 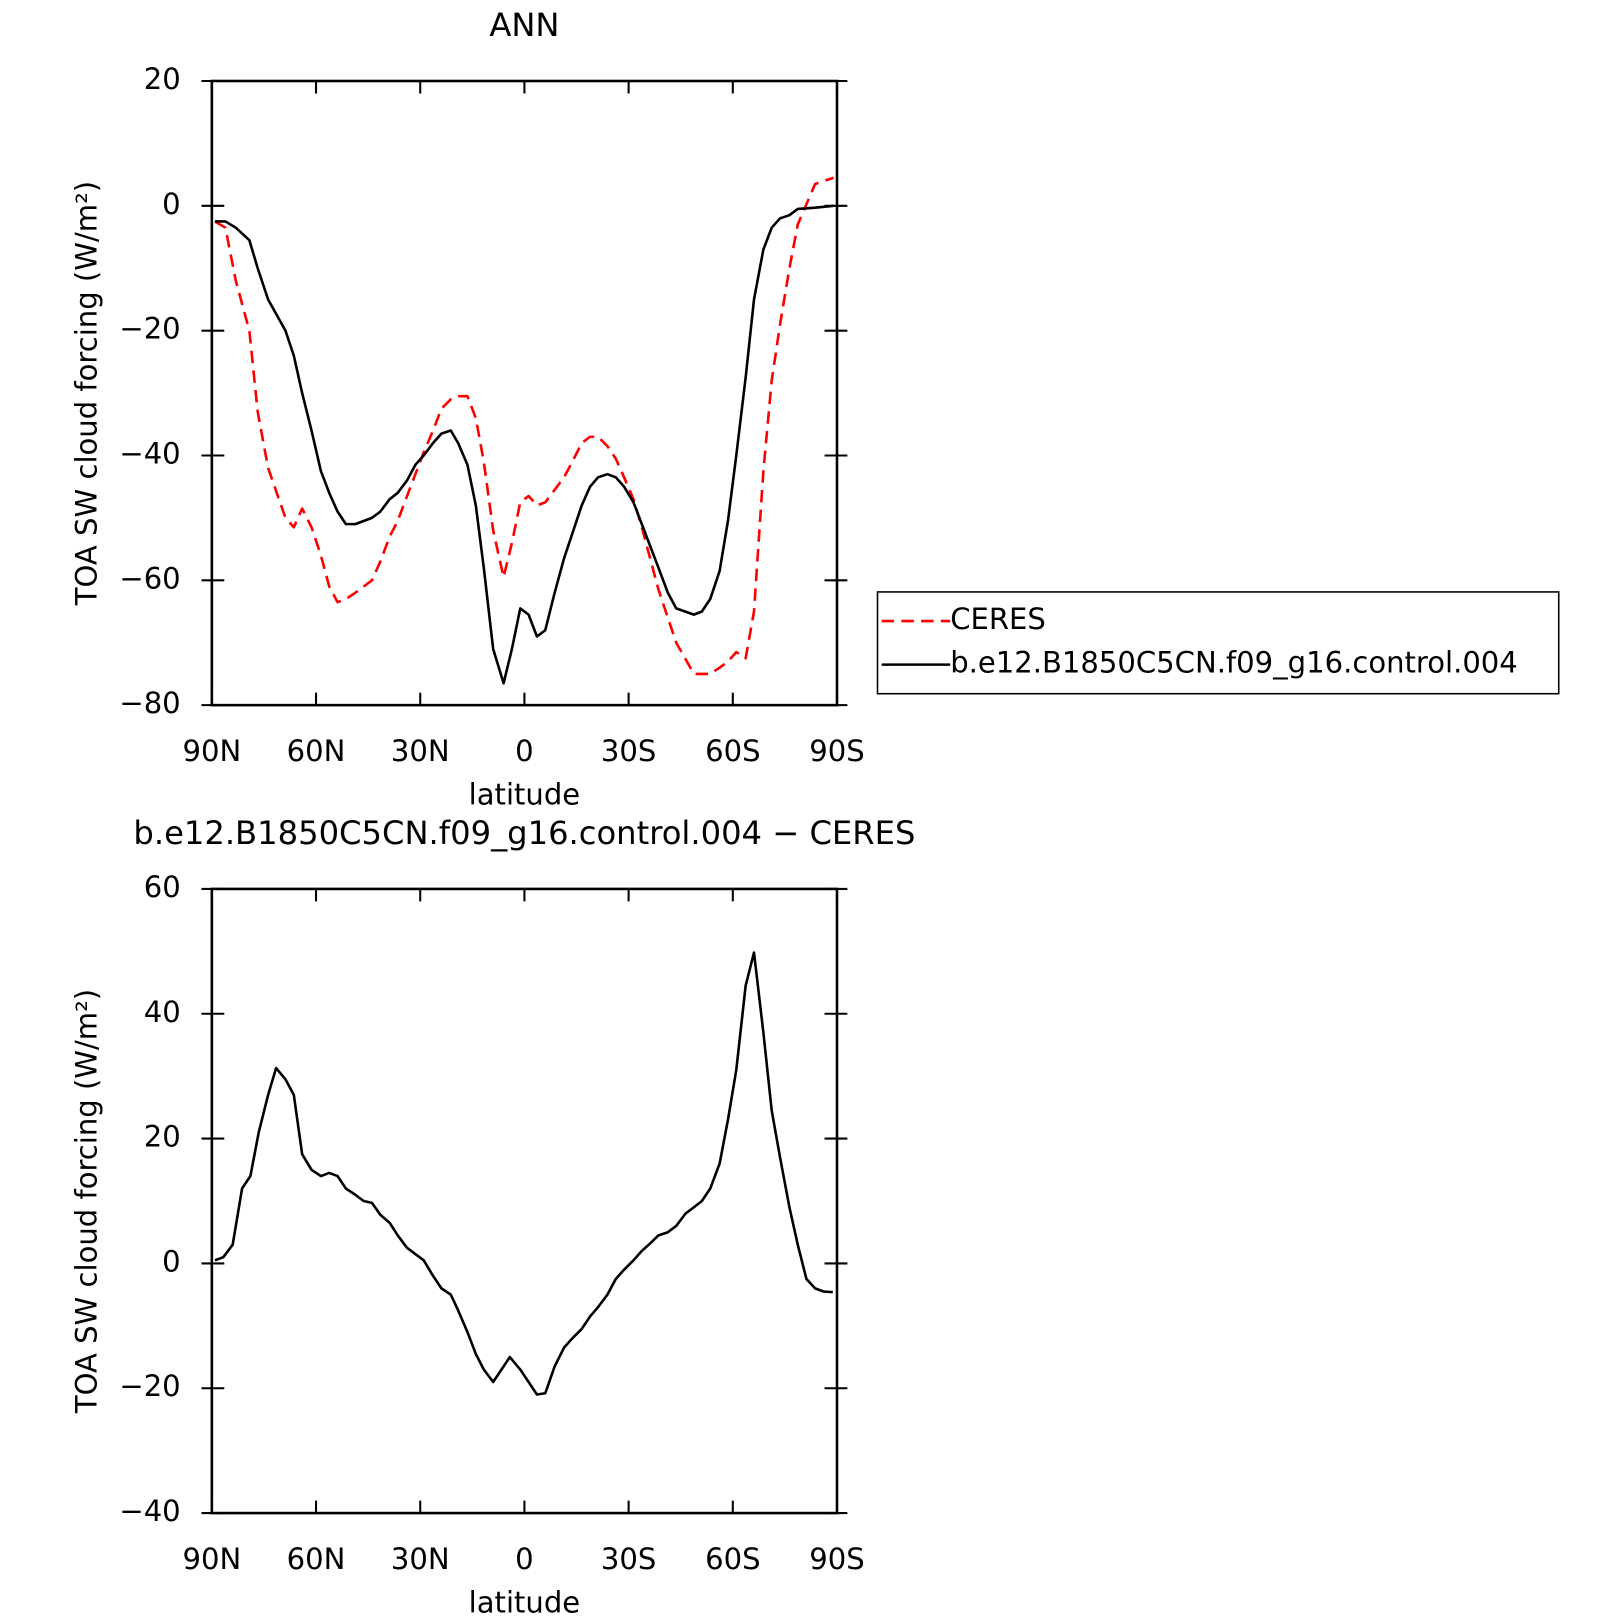 What do you see at coordinates (162, 1012) in the screenshot?
I see `y-tick-label: 40` at bounding box center [162, 1012].